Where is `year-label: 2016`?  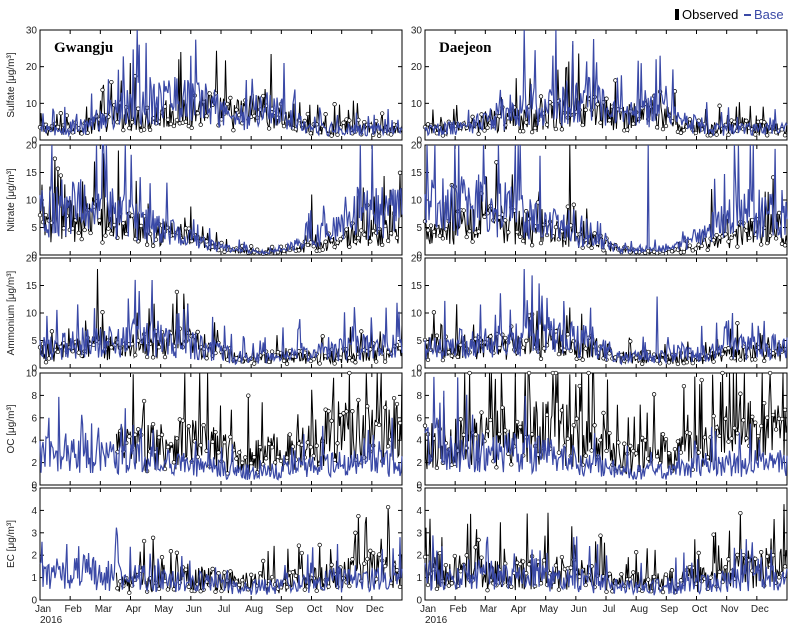 year-label: 2016 is located at coordinates (436, 620).